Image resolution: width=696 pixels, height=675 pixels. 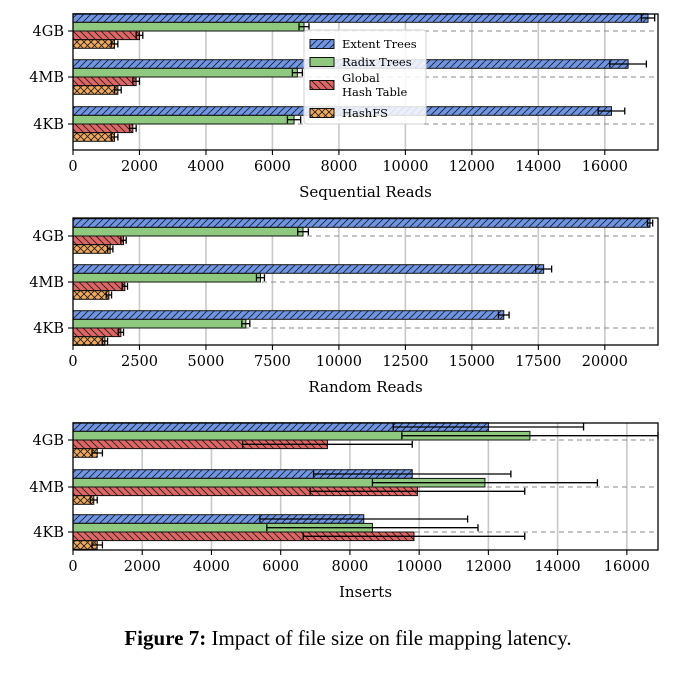 I want to click on legend-label-global-hash-table: Global Hash Table, so click(x=375, y=85).